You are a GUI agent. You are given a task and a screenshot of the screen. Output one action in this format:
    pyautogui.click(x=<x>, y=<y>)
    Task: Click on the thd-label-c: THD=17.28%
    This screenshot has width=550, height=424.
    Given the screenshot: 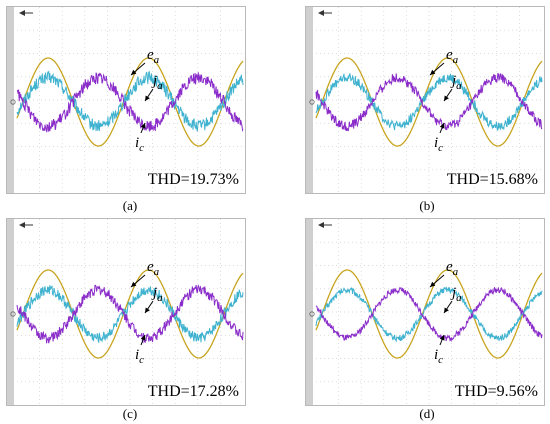 What is the action you would take?
    pyautogui.click(x=193, y=391)
    